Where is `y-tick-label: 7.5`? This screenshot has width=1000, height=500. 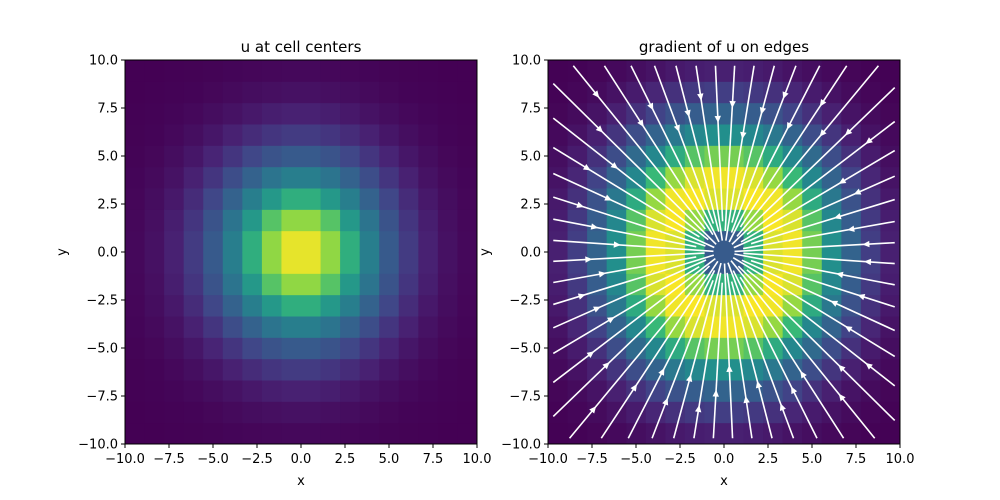 y-tick-label: 7.5 is located at coordinates (530, 109).